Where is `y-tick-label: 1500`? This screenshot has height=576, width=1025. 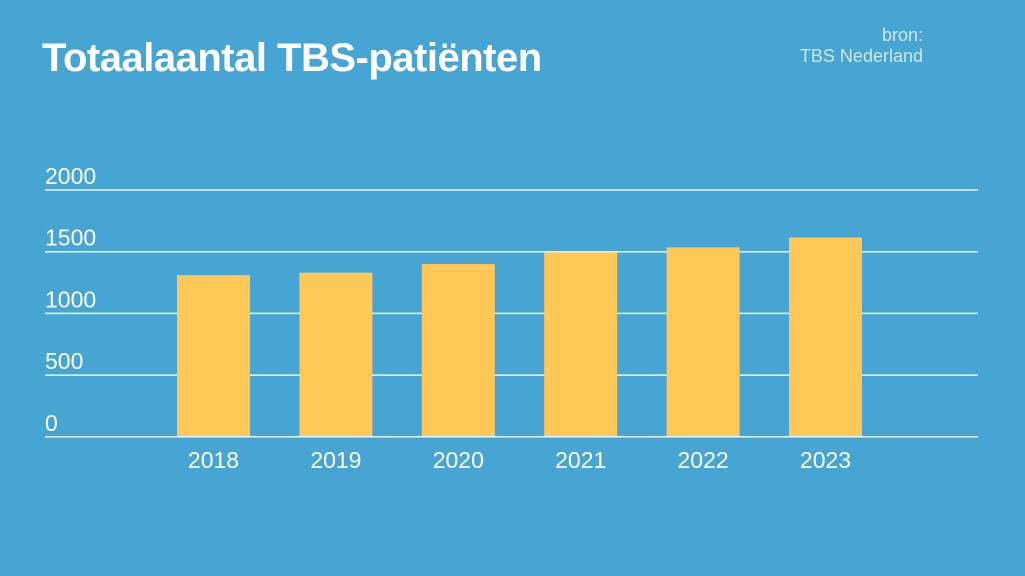 y-tick-label: 1500 is located at coordinates (70, 238).